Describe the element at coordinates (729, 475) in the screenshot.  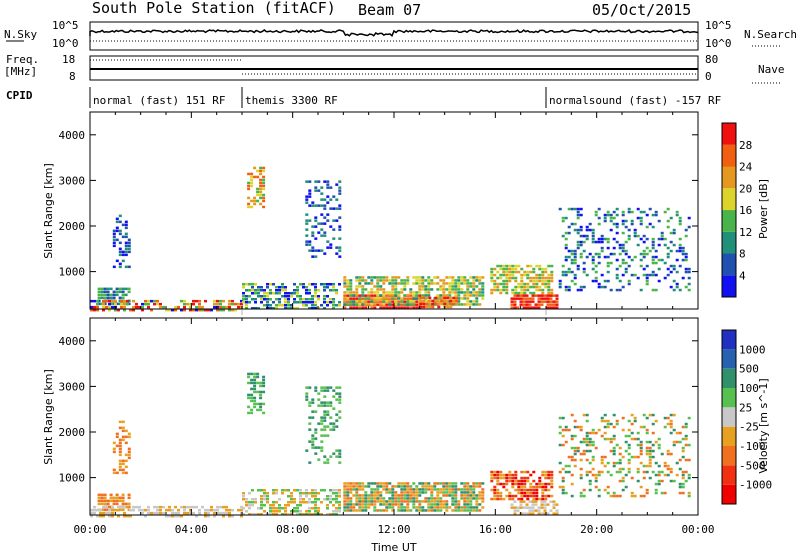
I see `colorbar-swatch` at that location.